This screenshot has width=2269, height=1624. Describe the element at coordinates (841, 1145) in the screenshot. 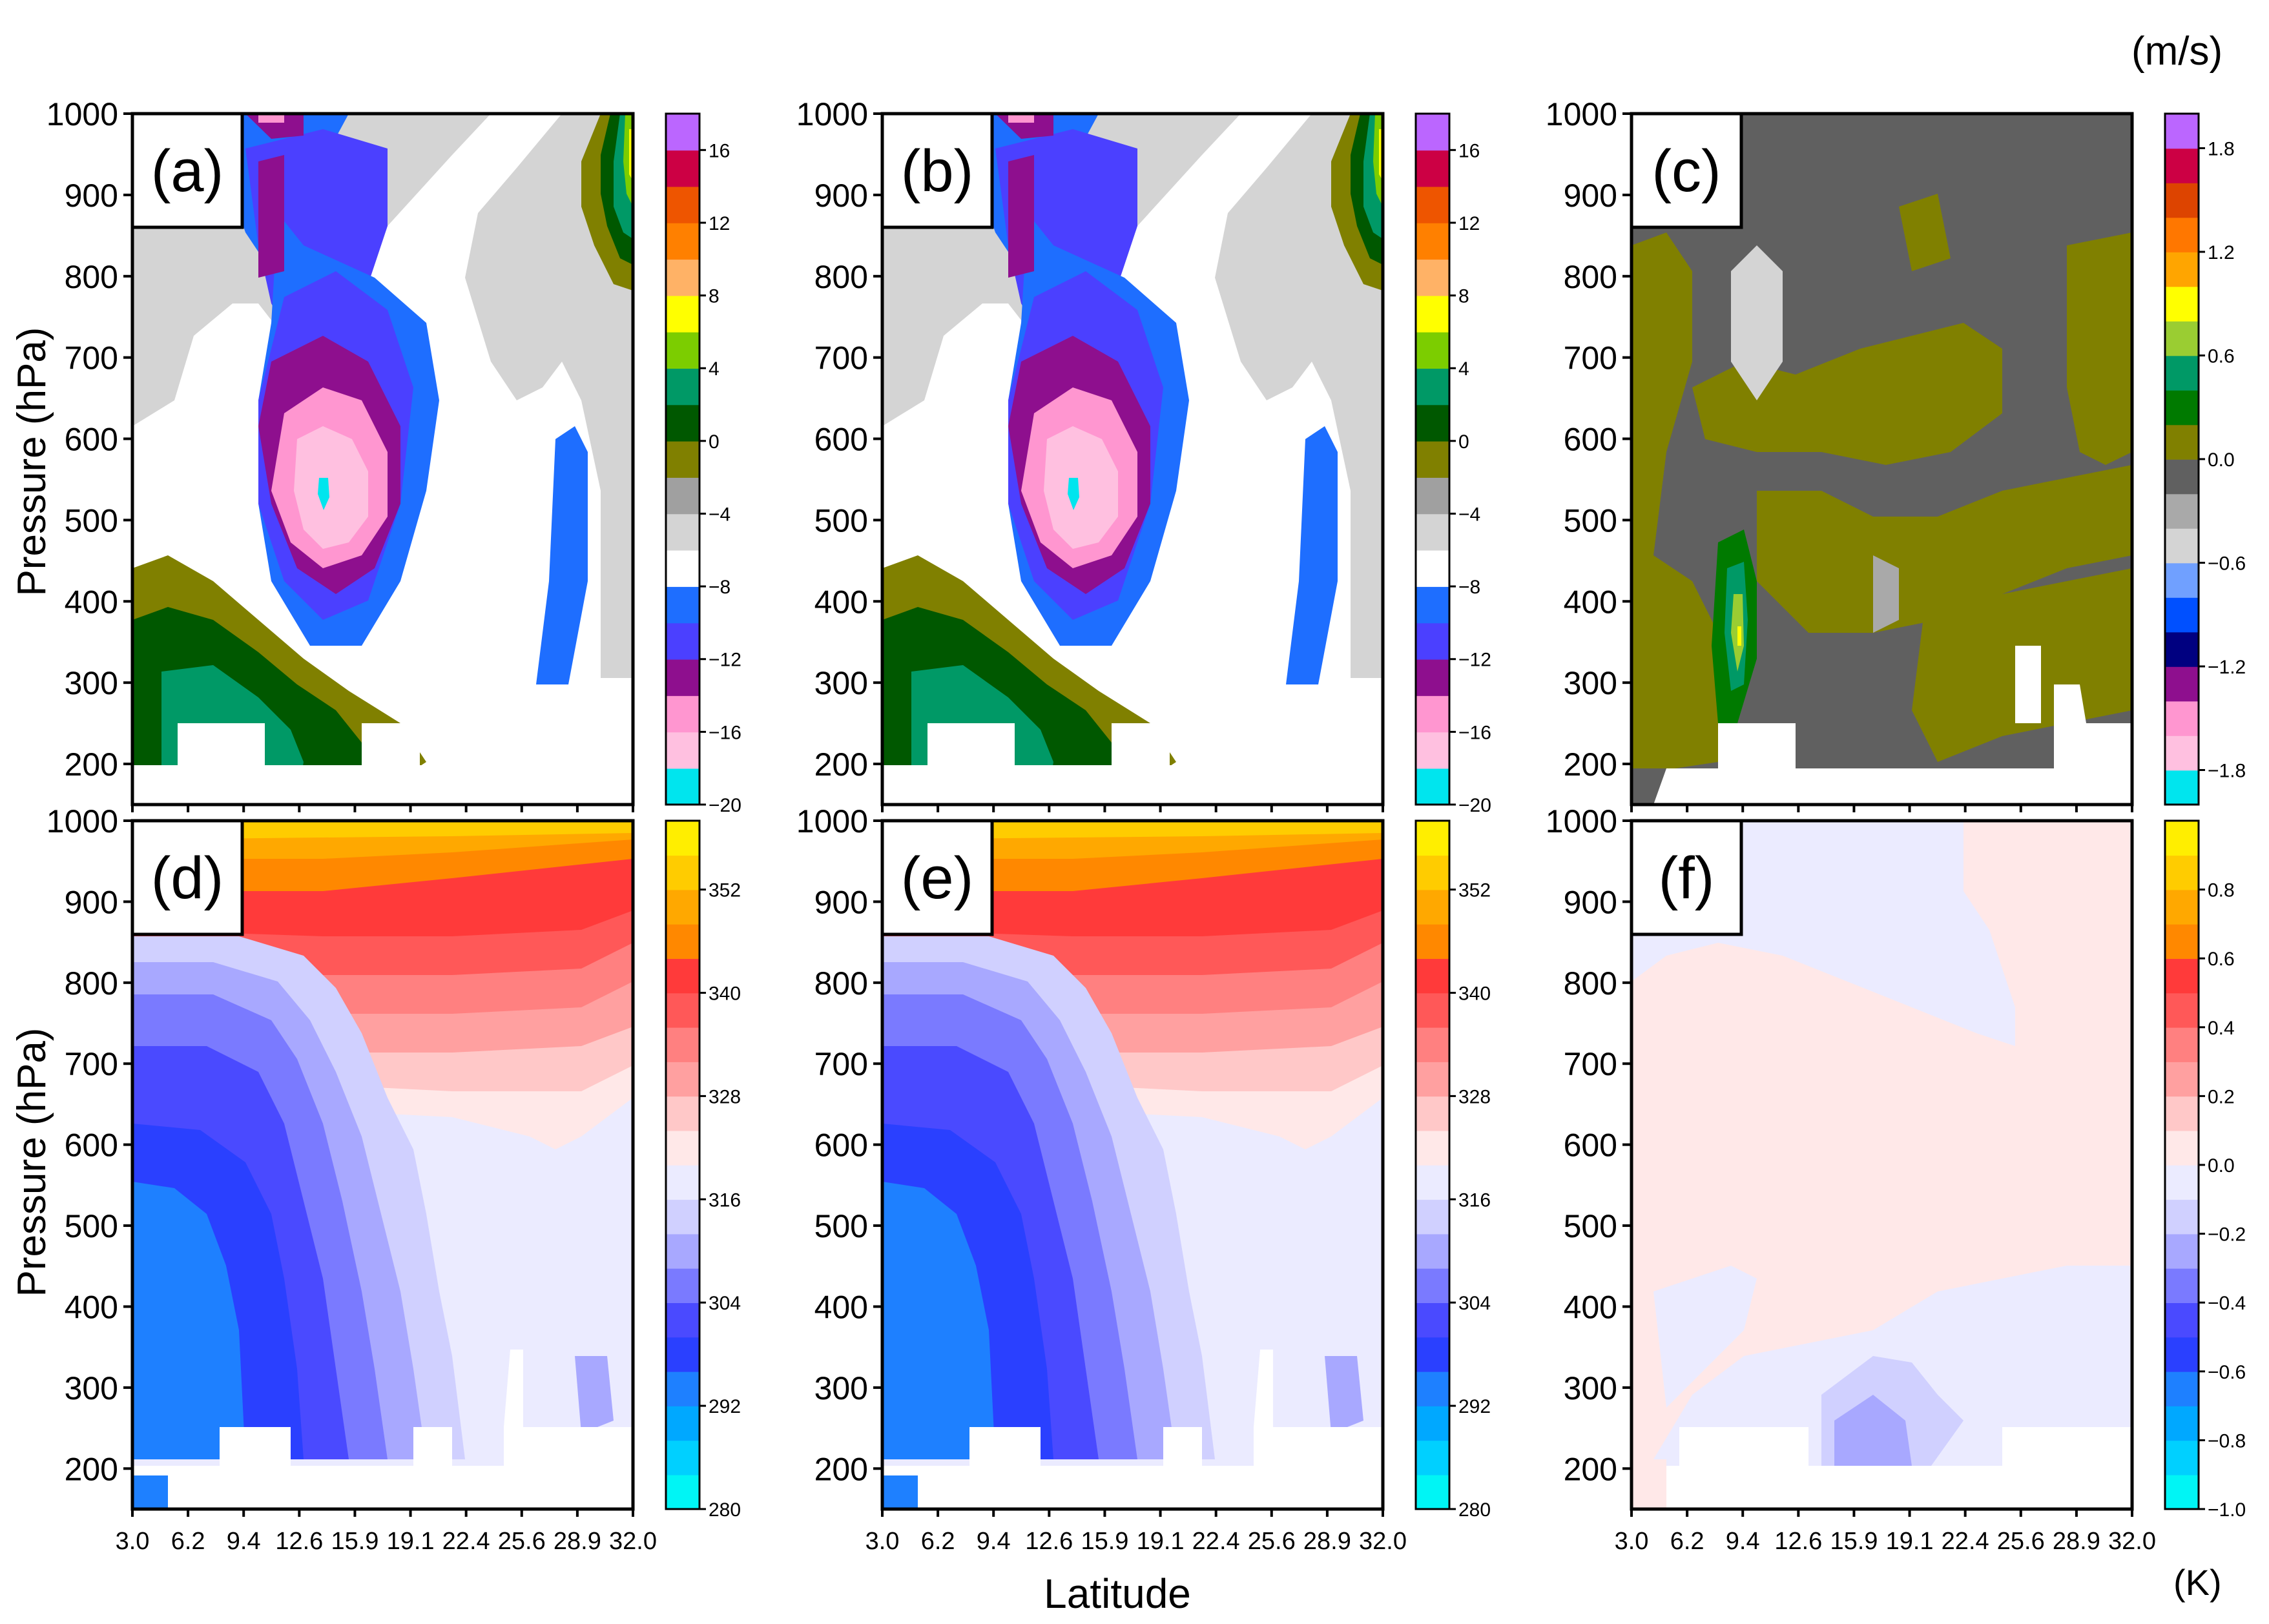

I see `y-tick-label-e-4: 600` at that location.